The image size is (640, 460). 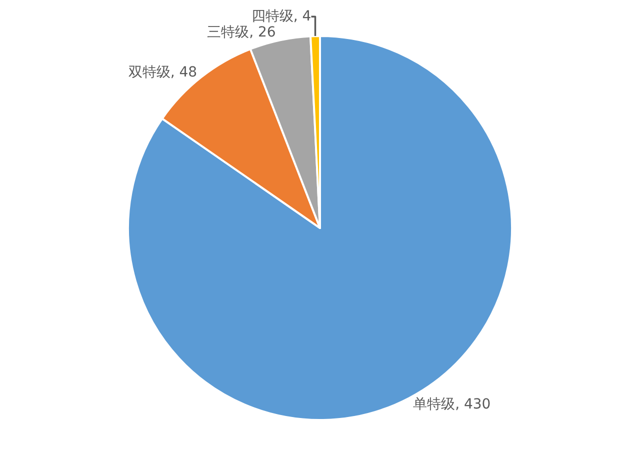 What do you see at coordinates (163, 72) in the screenshot?
I see `slice-label: 双特级, 48` at bounding box center [163, 72].